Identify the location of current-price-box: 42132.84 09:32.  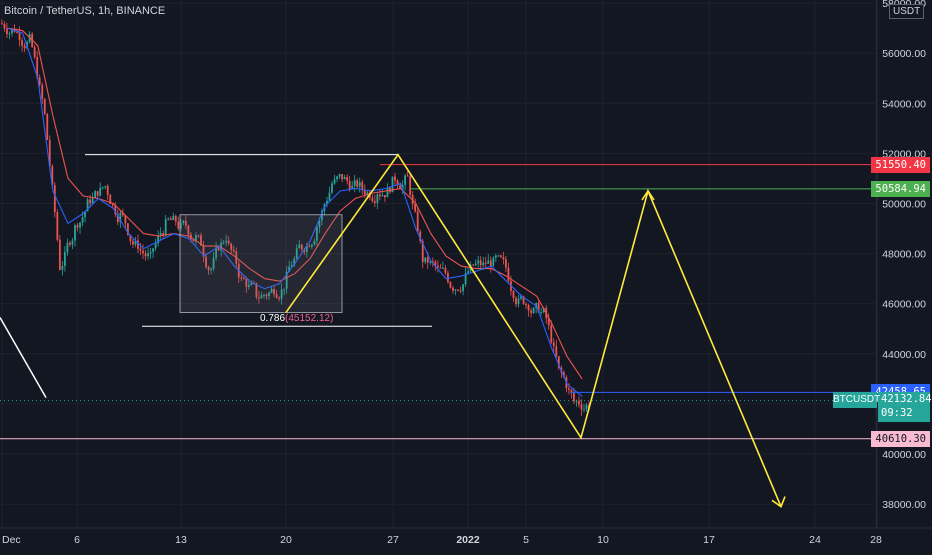
(905, 407).